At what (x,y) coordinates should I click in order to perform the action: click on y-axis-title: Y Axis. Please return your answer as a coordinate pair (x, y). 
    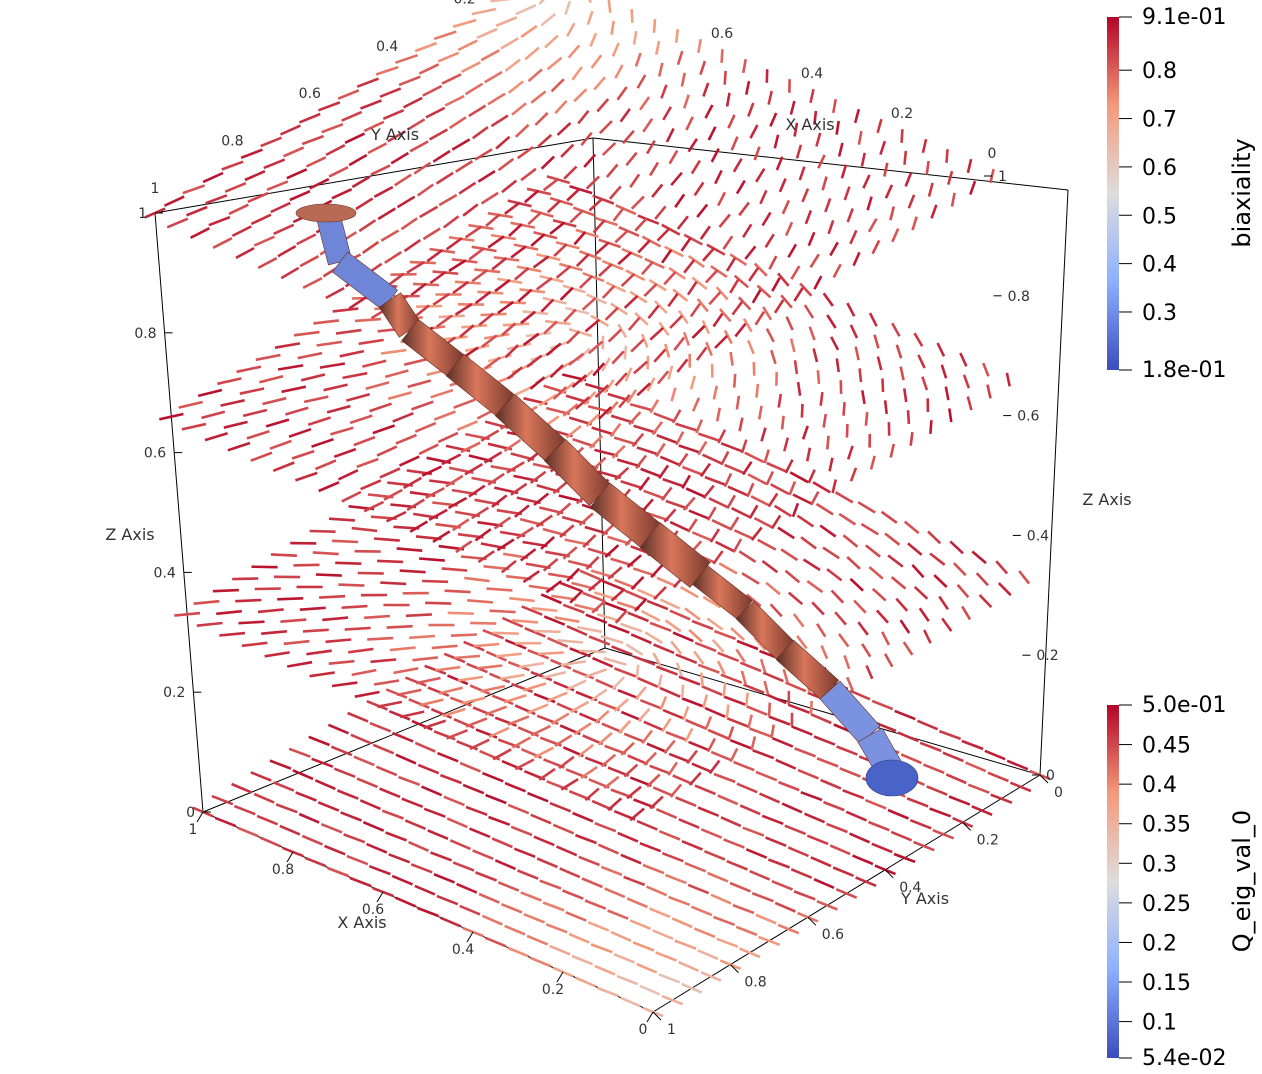
    Looking at the image, I should click on (924, 898).